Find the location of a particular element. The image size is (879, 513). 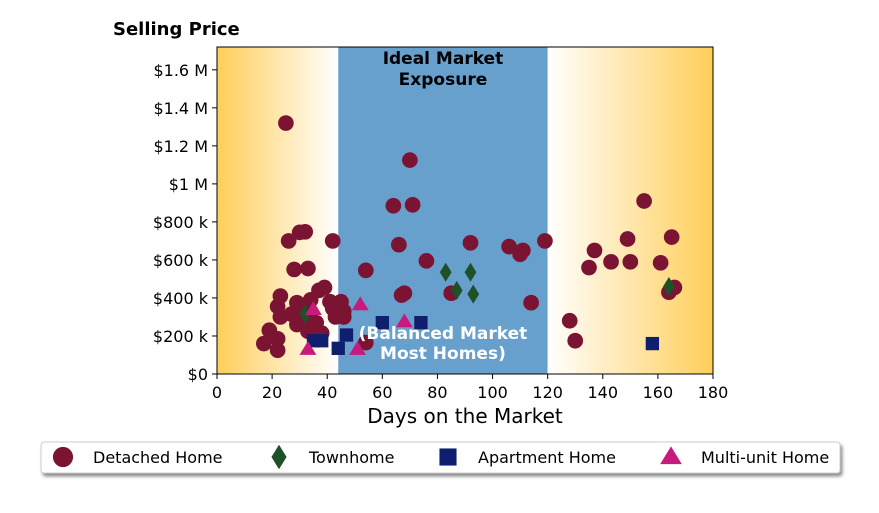

x-tick-label: 0 is located at coordinates (217, 392).